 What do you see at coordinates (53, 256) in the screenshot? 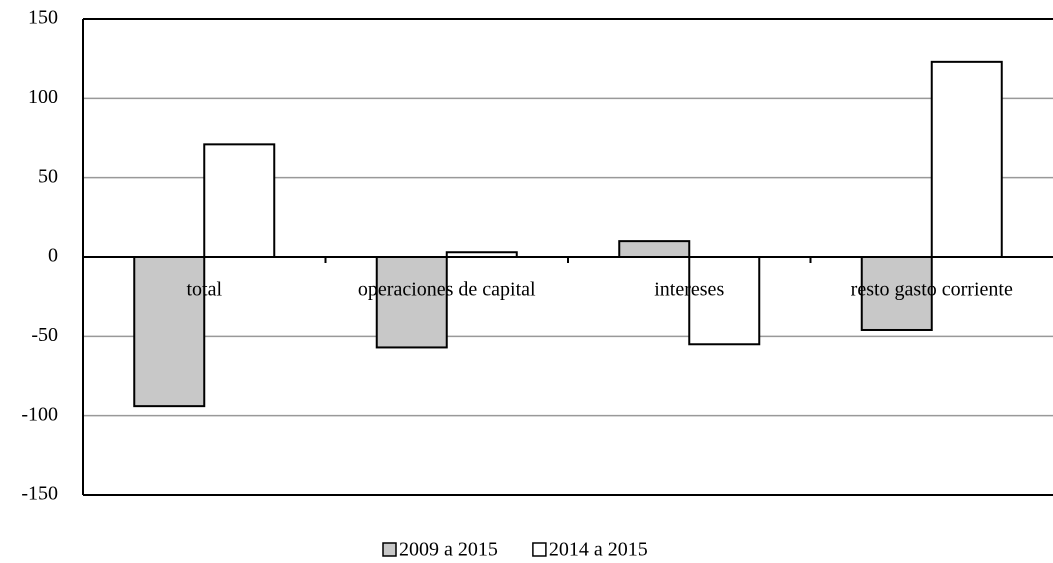
I see `y-tick-label: 0` at bounding box center [53, 256].